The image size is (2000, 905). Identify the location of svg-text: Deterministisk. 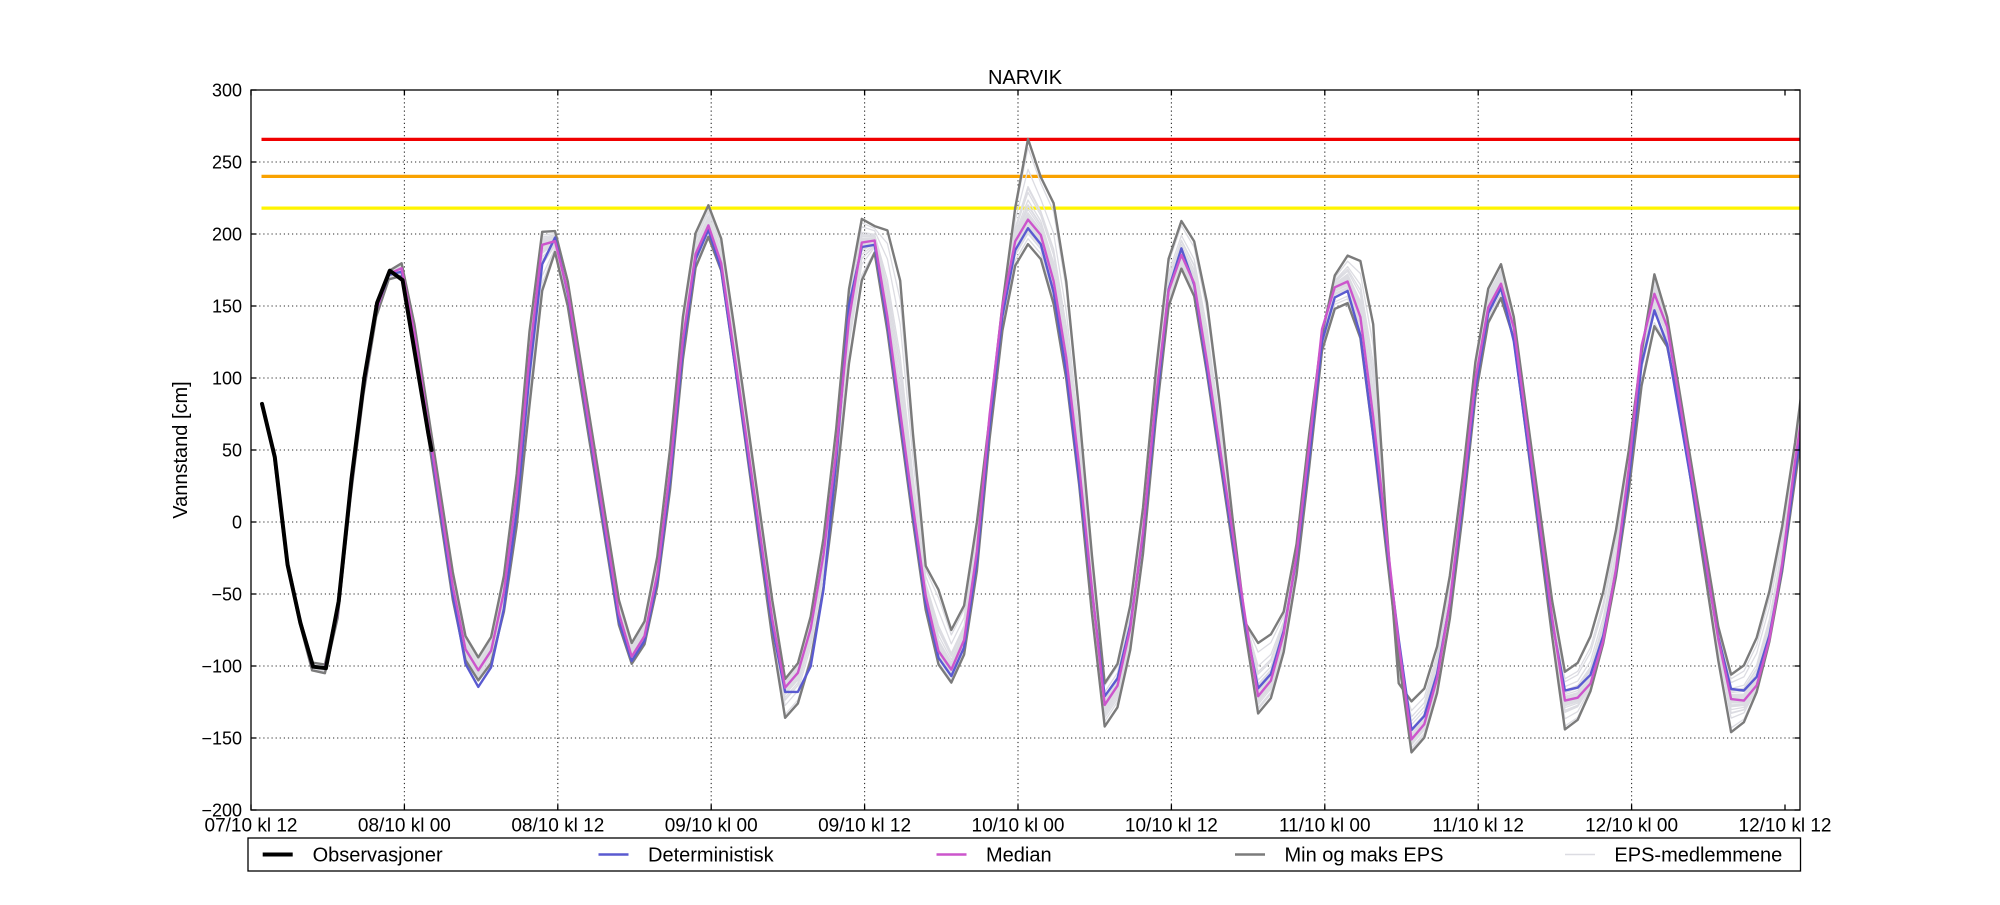
(711, 856).